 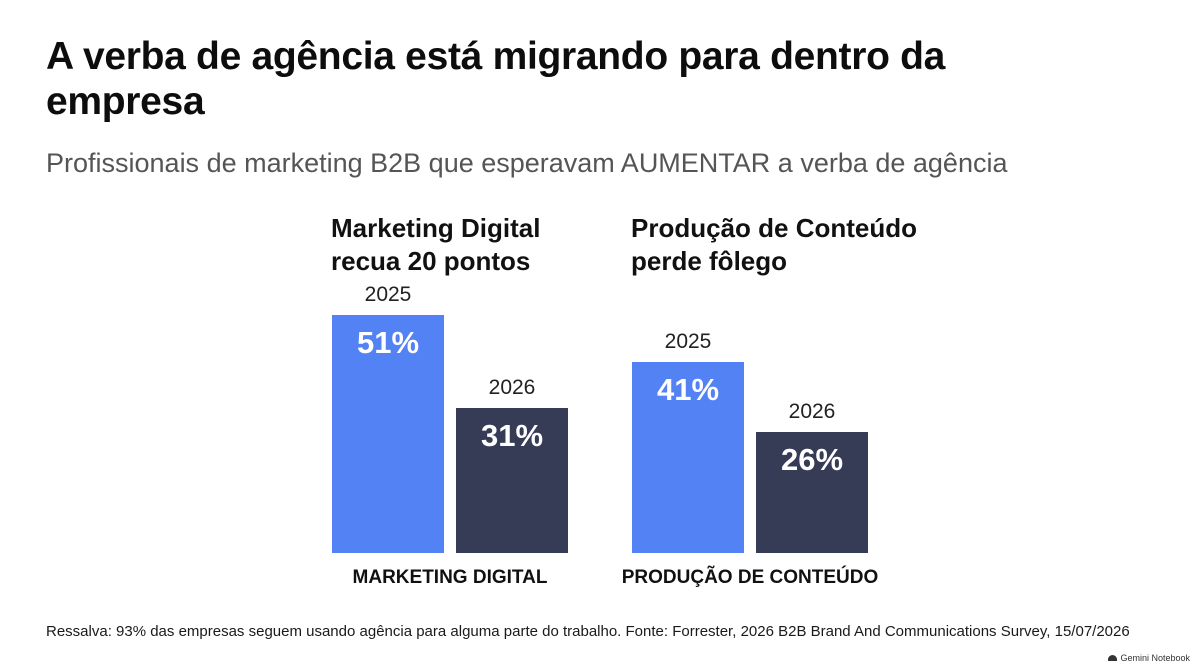 I want to click on bar-value-label: 31%, so click(x=512, y=436).